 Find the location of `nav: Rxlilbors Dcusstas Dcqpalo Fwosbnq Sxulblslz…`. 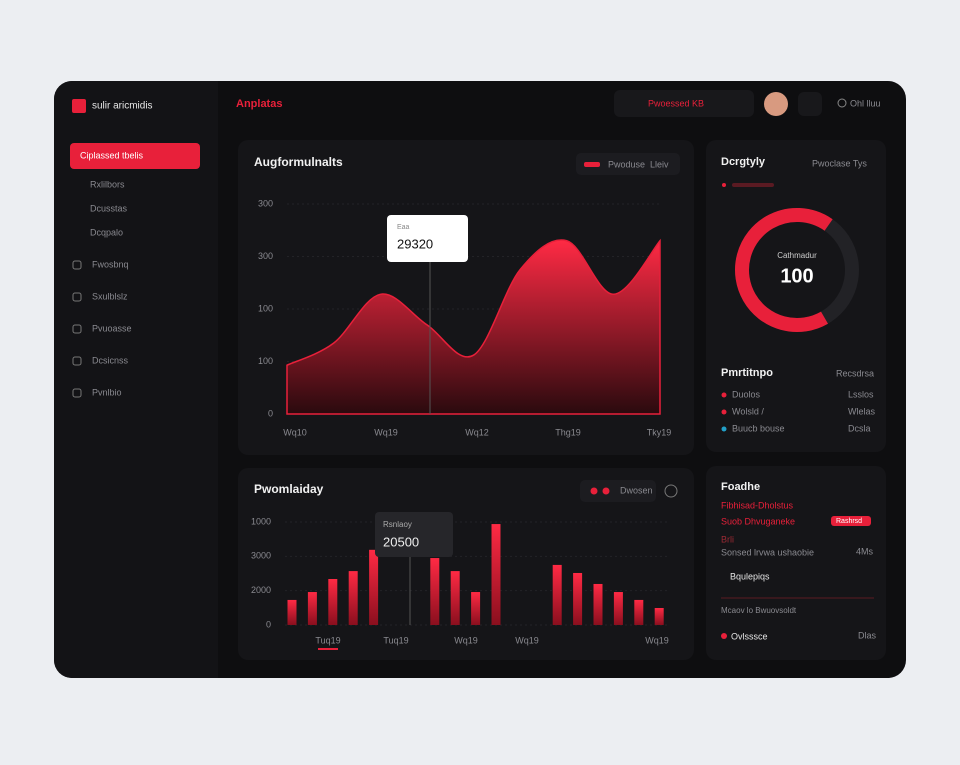

nav: Rxlilbors Dcusstas Dcqpalo Fwosbnq Sxulblslz… is located at coordinates (102, 288).